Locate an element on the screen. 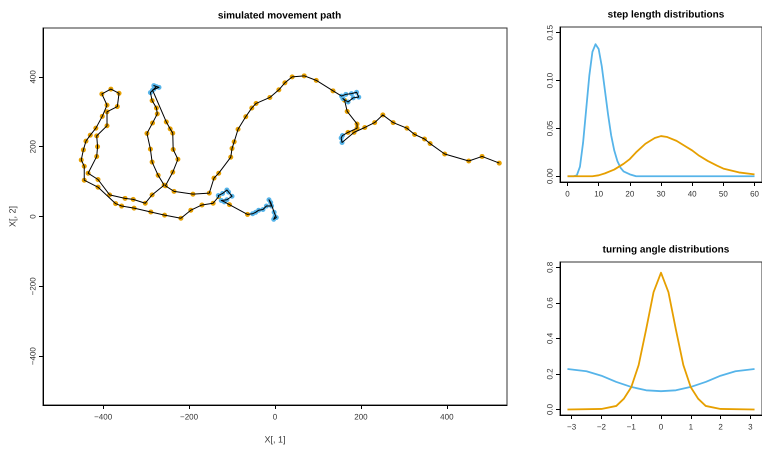 This screenshot has width=762, height=449. x-tick-label: 60 is located at coordinates (755, 194).